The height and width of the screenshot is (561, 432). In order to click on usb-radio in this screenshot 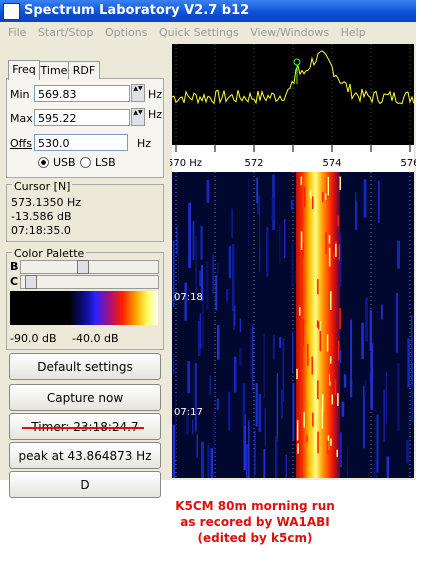, I will do `click(43, 162)`.